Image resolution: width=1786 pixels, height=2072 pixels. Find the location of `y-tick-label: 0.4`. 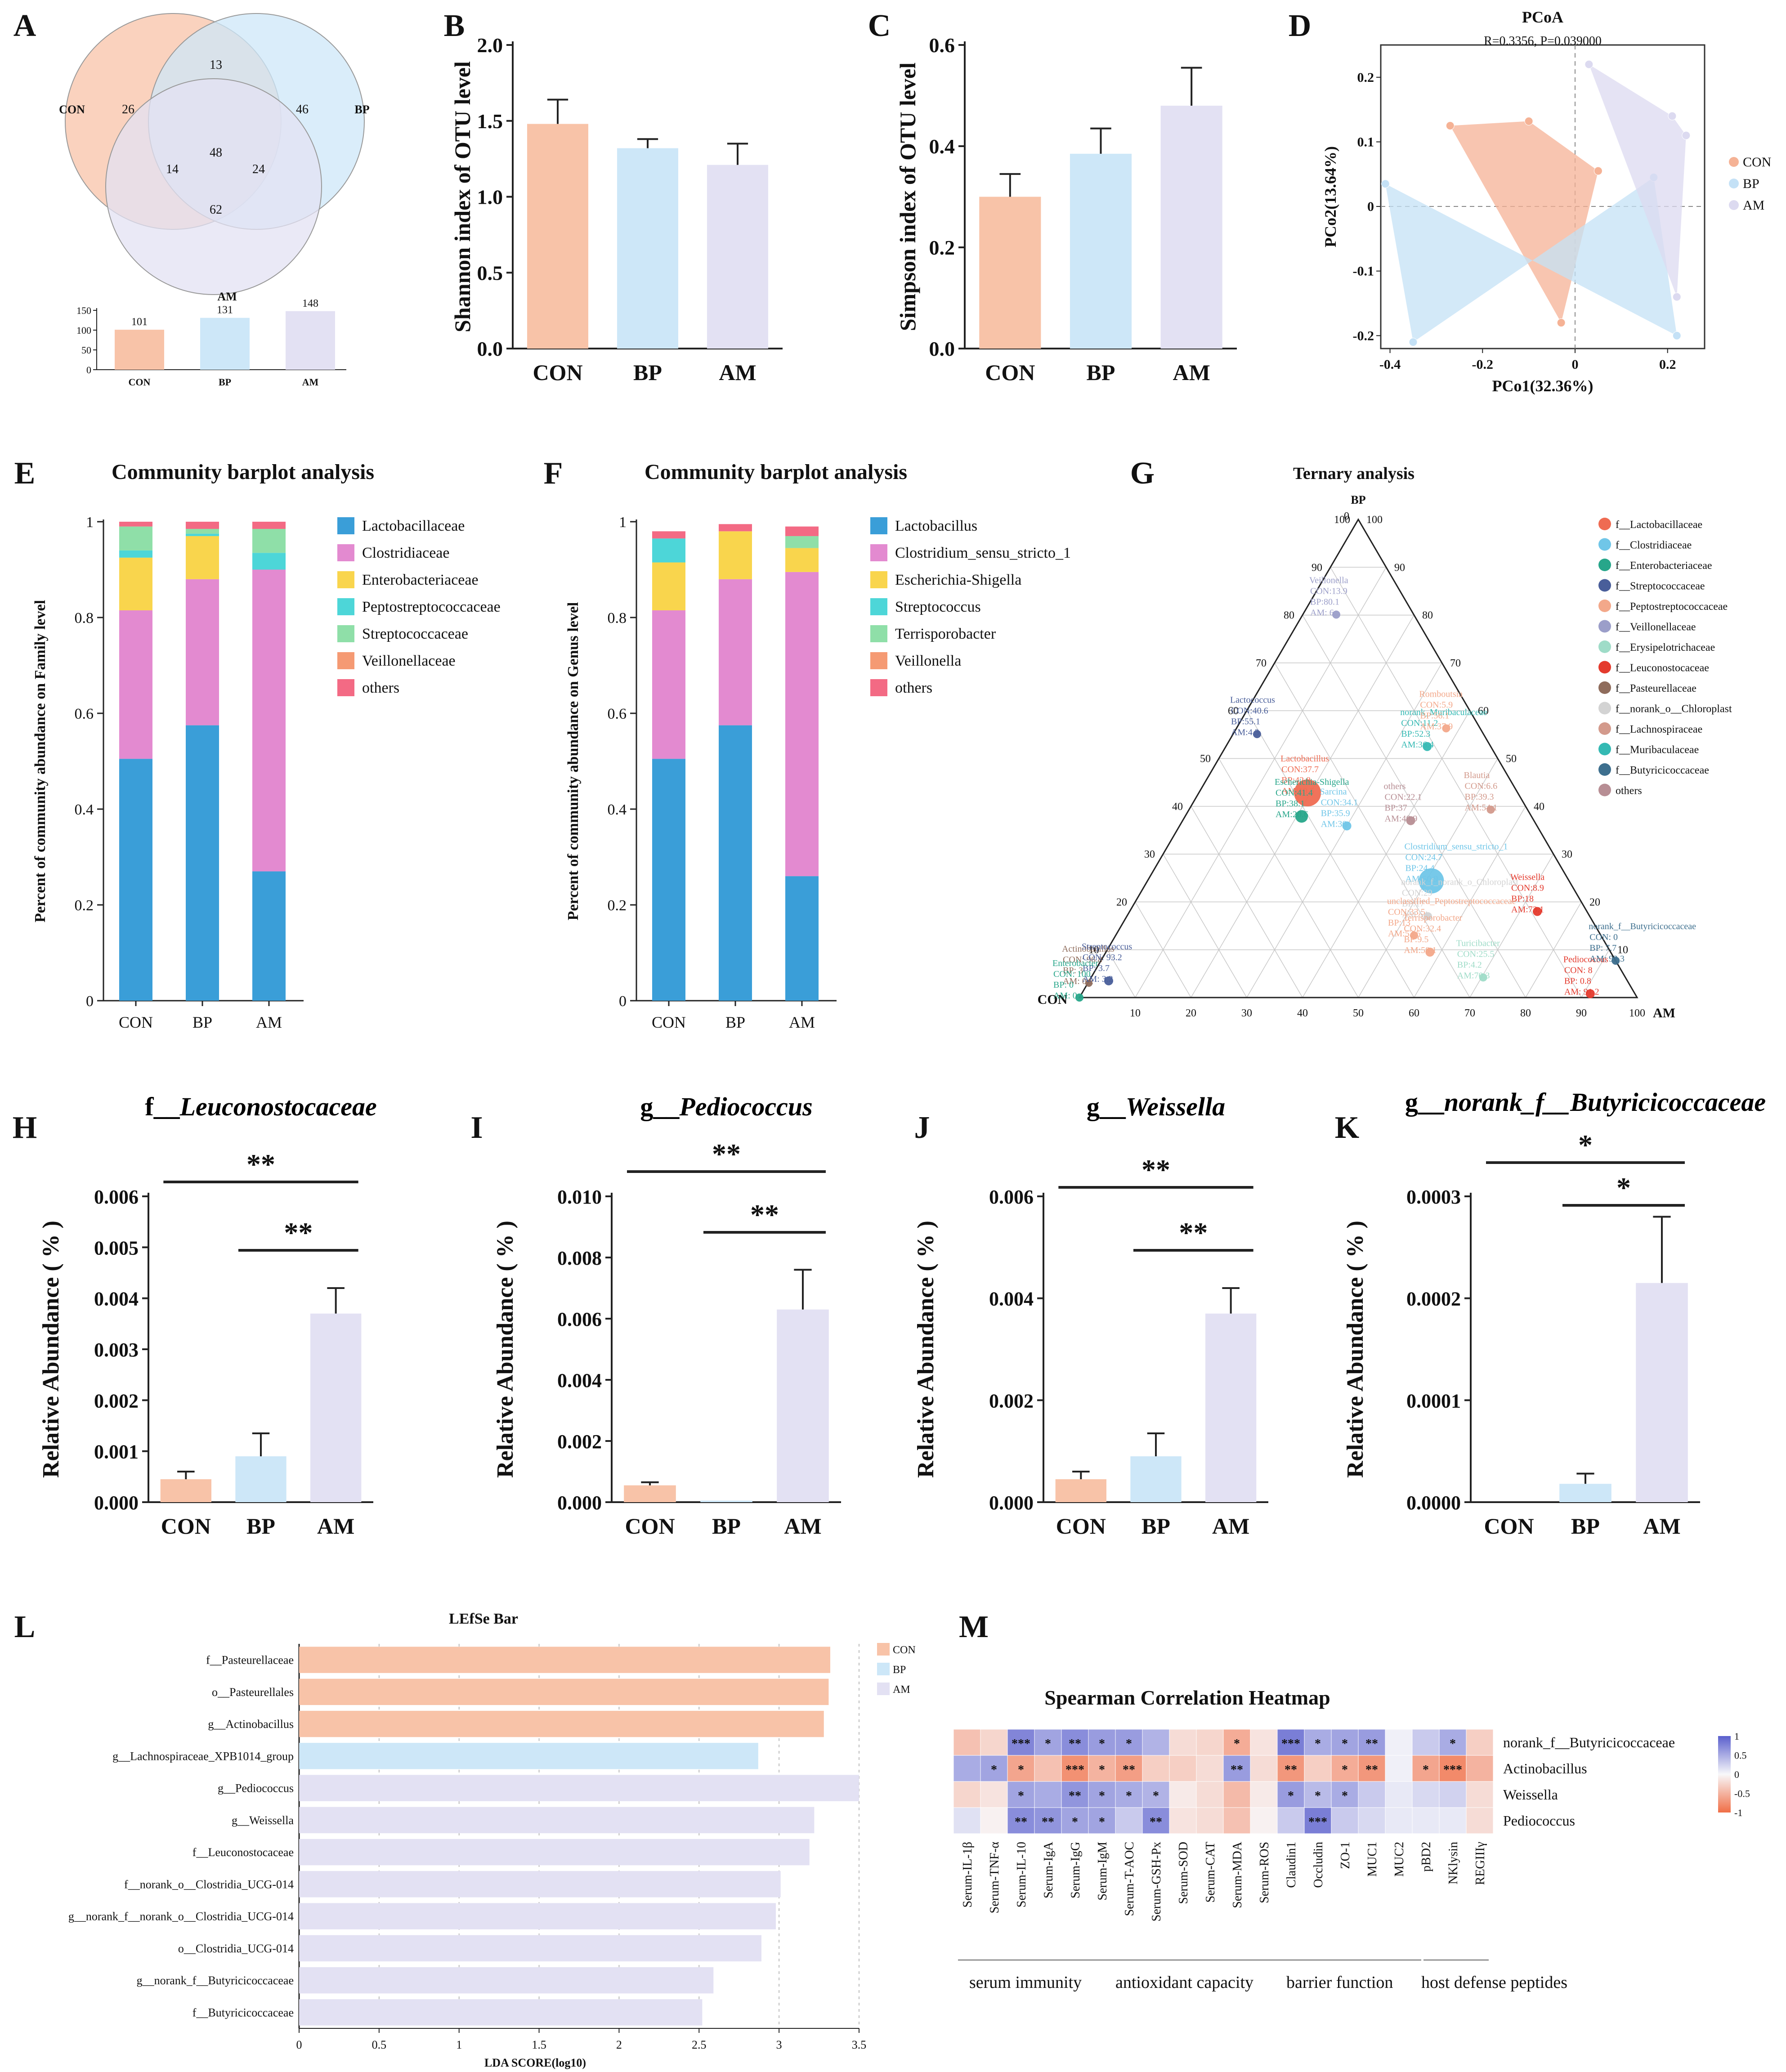

y-tick-label: 0.4 is located at coordinates (84, 809).